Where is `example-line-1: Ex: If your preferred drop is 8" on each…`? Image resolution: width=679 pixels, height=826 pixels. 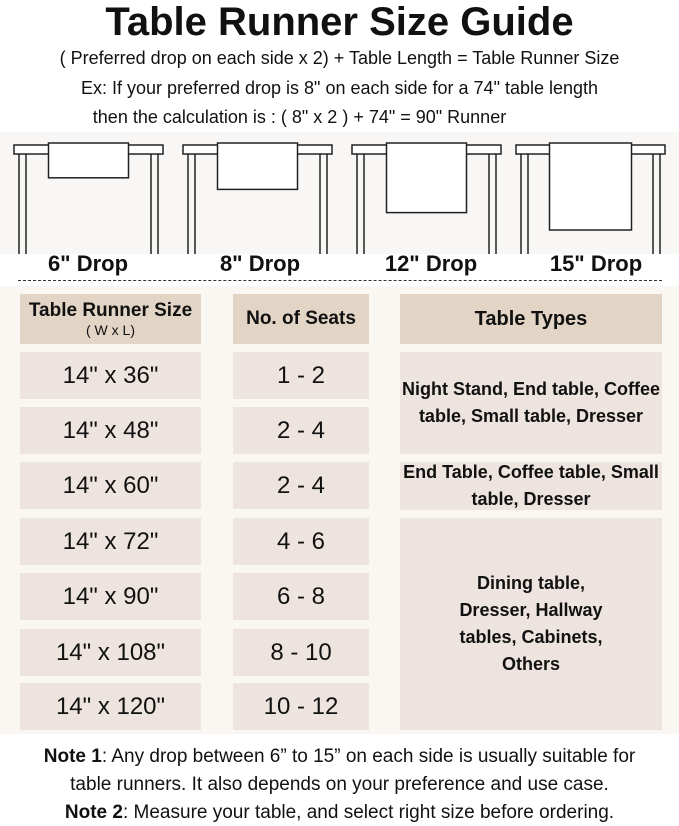
example-line-1: Ex: If your preferred drop is 8" on each… is located at coordinates (339, 88).